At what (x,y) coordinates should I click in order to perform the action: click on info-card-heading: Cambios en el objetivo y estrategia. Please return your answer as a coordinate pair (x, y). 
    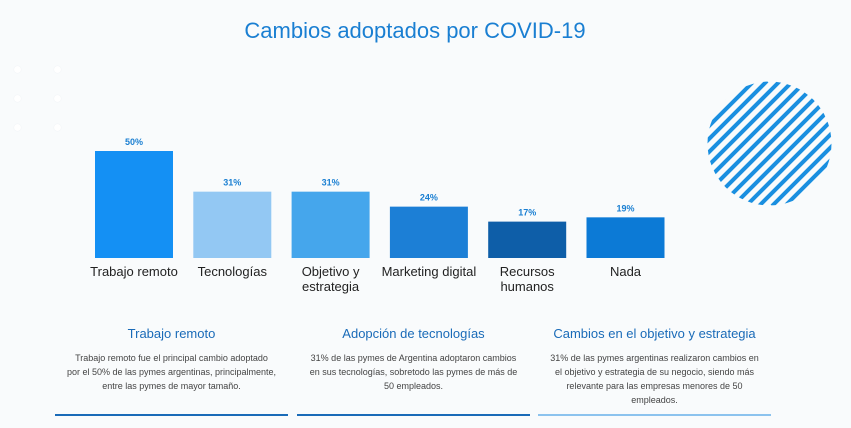
    Looking at the image, I should click on (654, 333).